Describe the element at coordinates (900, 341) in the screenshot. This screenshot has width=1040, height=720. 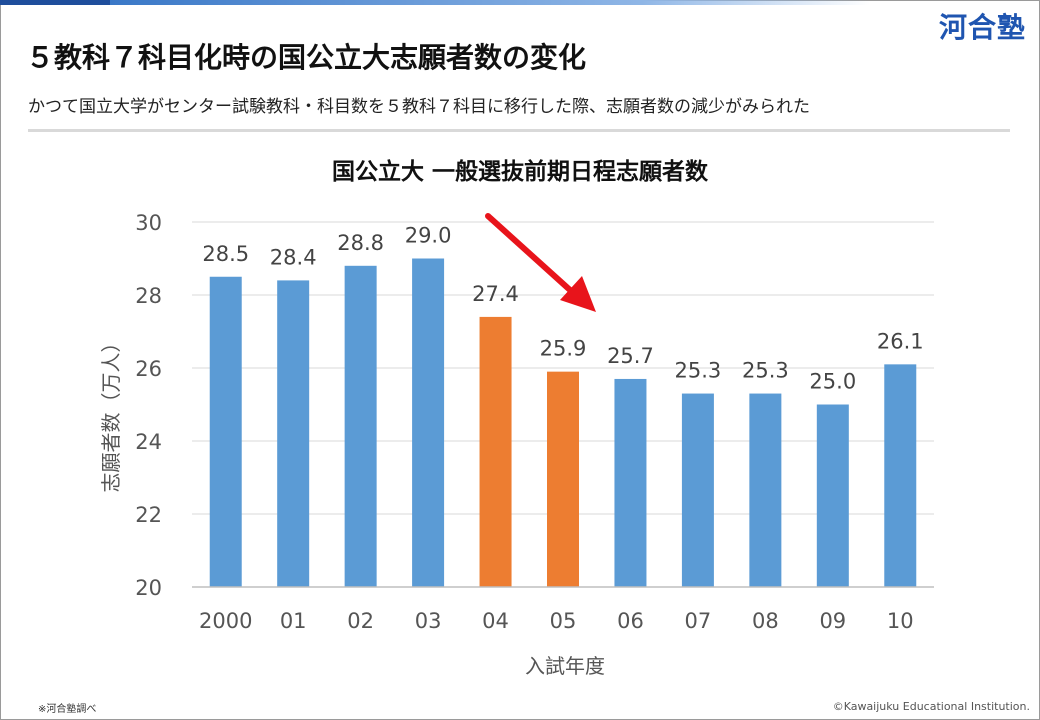
I see `data-label-10: 26.1` at that location.